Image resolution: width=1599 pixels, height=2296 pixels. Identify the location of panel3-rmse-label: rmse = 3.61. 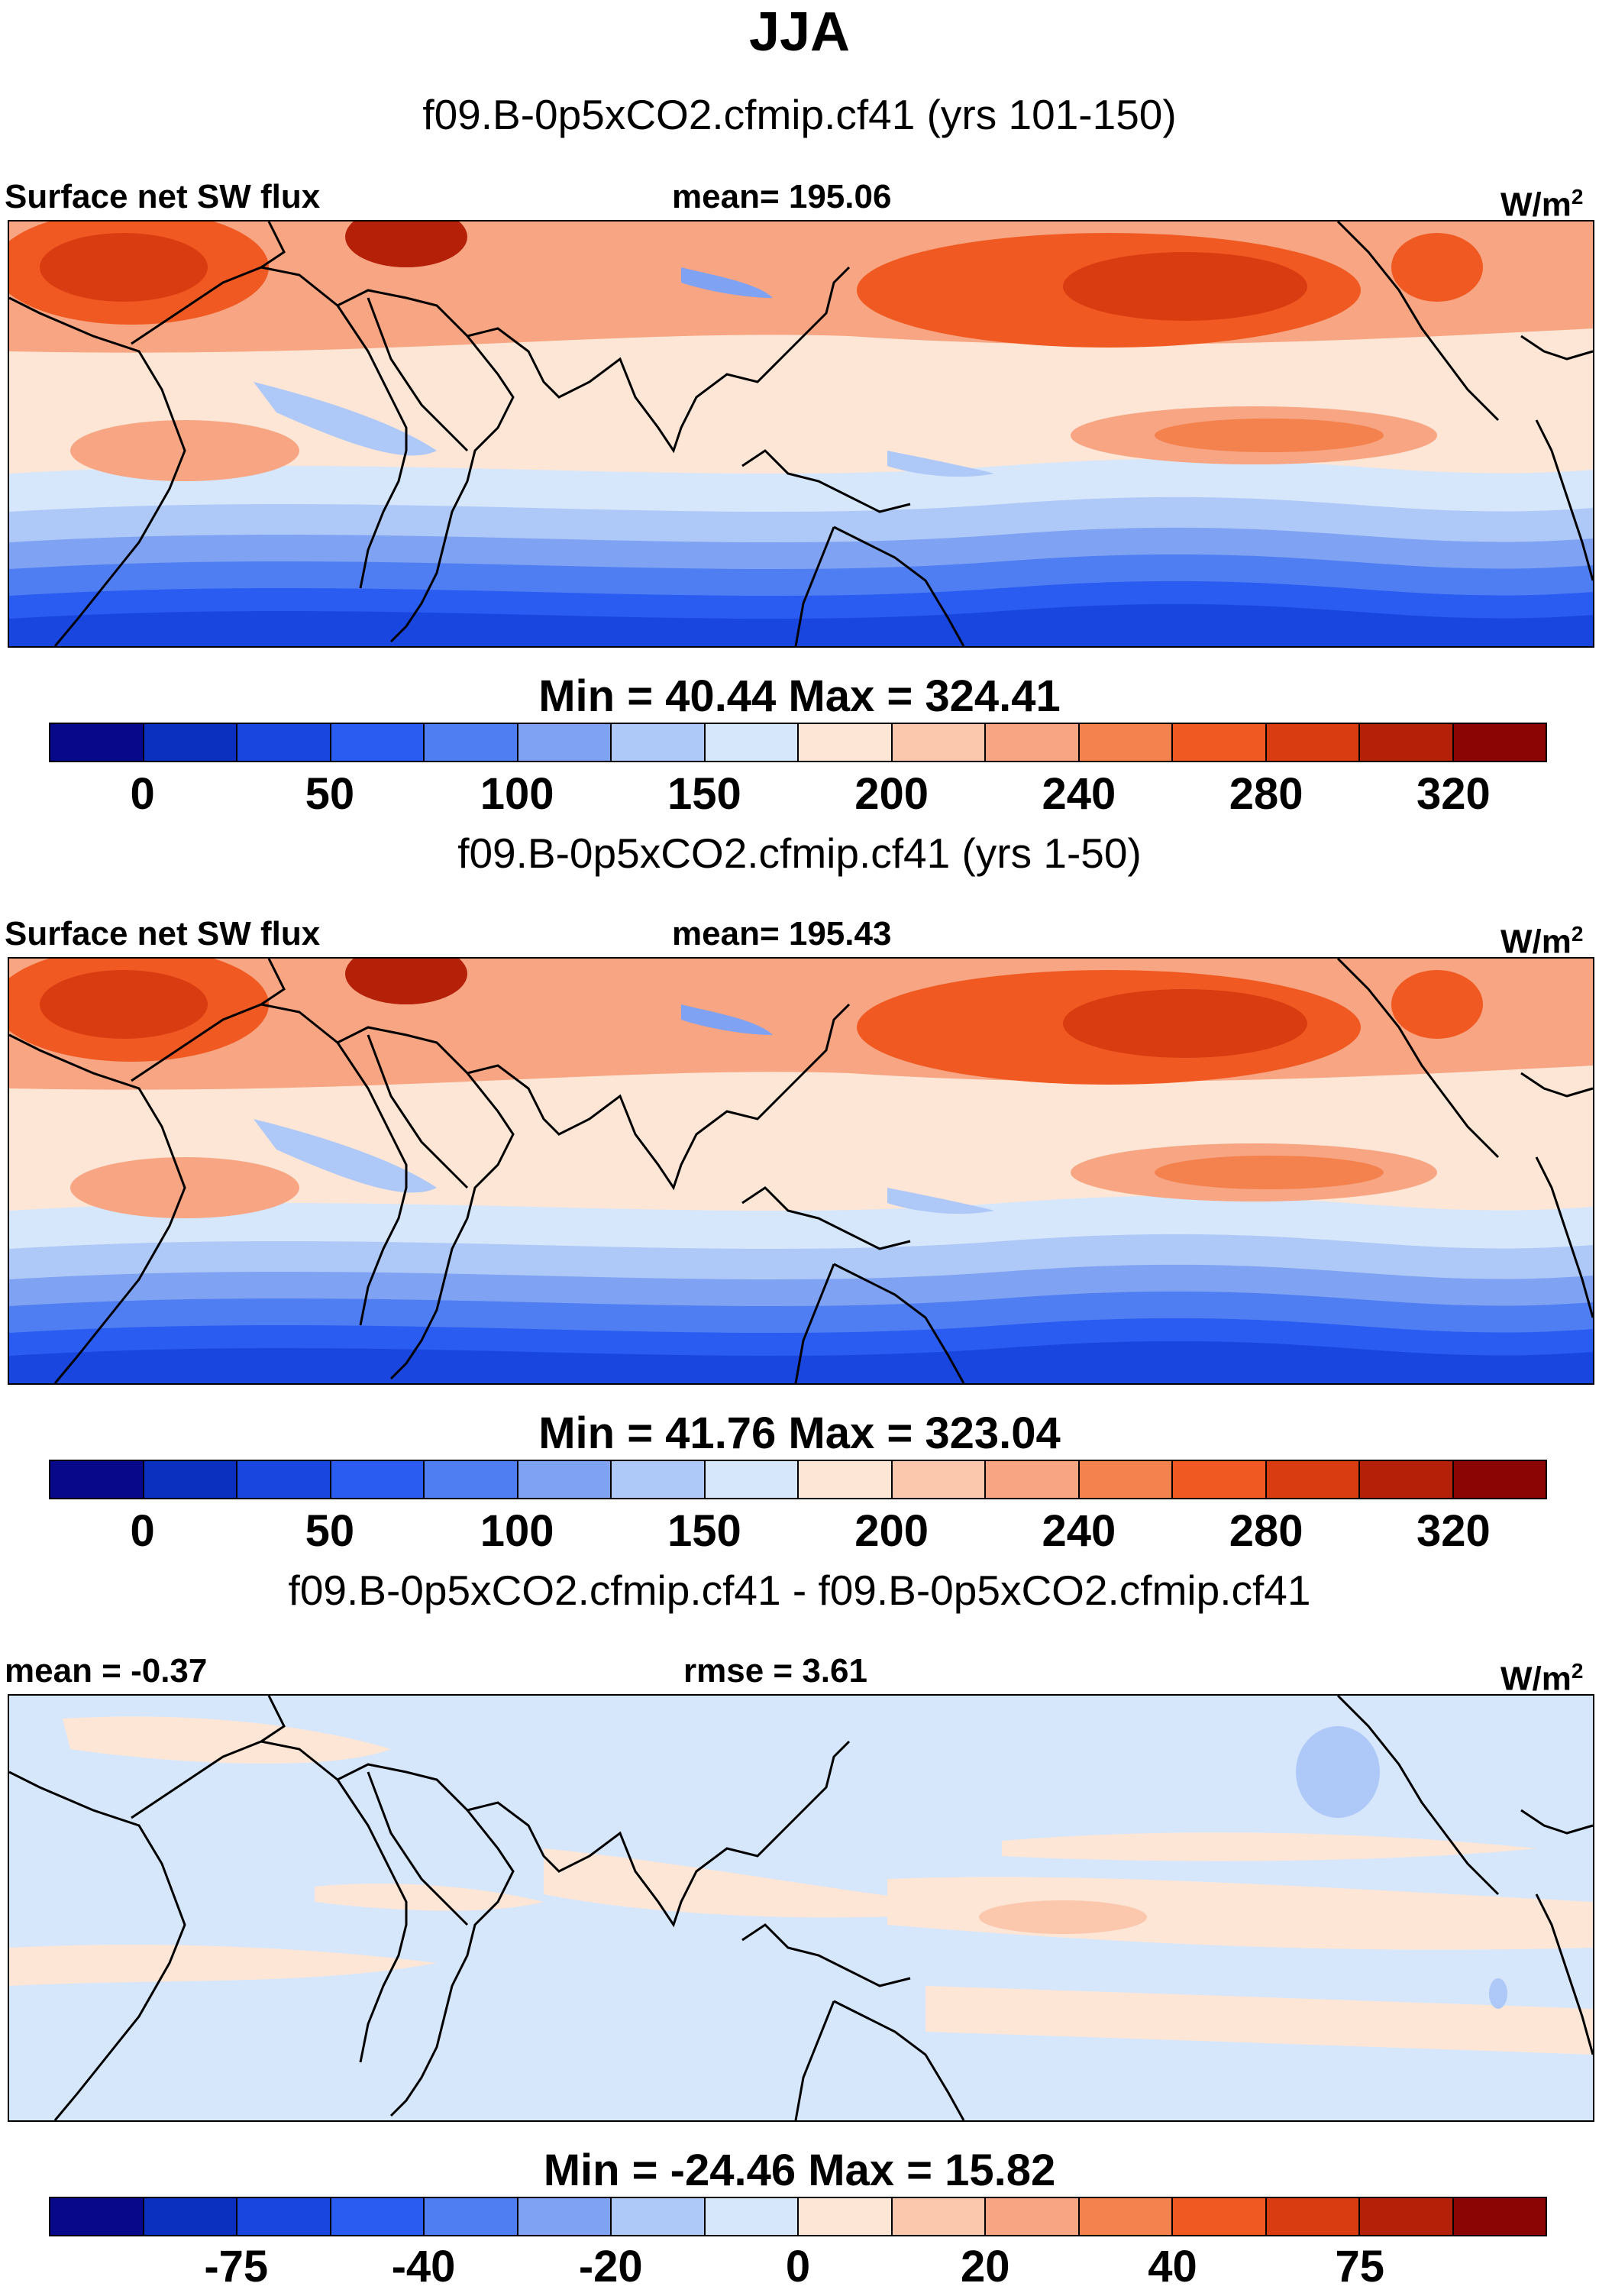
(775, 1671).